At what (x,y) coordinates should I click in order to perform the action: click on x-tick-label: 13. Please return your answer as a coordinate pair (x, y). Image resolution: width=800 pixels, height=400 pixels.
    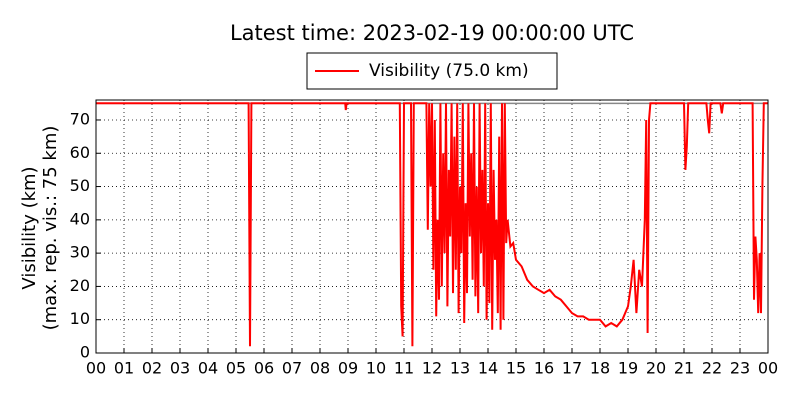
    Looking at the image, I should click on (460, 368).